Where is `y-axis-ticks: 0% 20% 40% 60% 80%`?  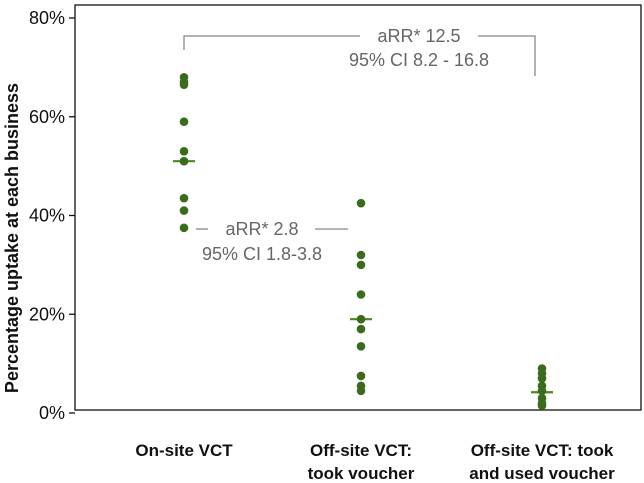 y-axis-ticks: 0% 20% 40% 60% 80% is located at coordinates (52, 215).